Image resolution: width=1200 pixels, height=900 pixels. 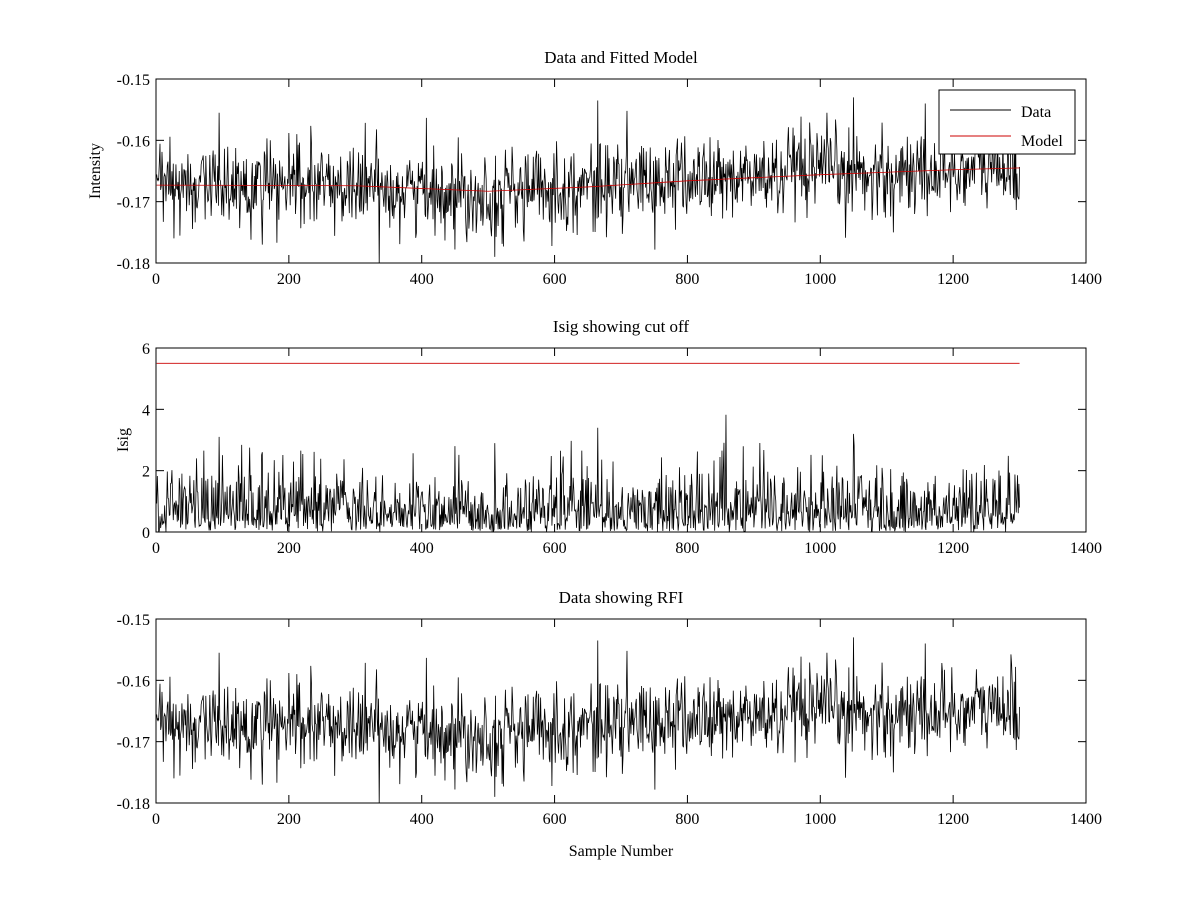 I want to click on y-tick-label: 0, so click(x=146, y=533).